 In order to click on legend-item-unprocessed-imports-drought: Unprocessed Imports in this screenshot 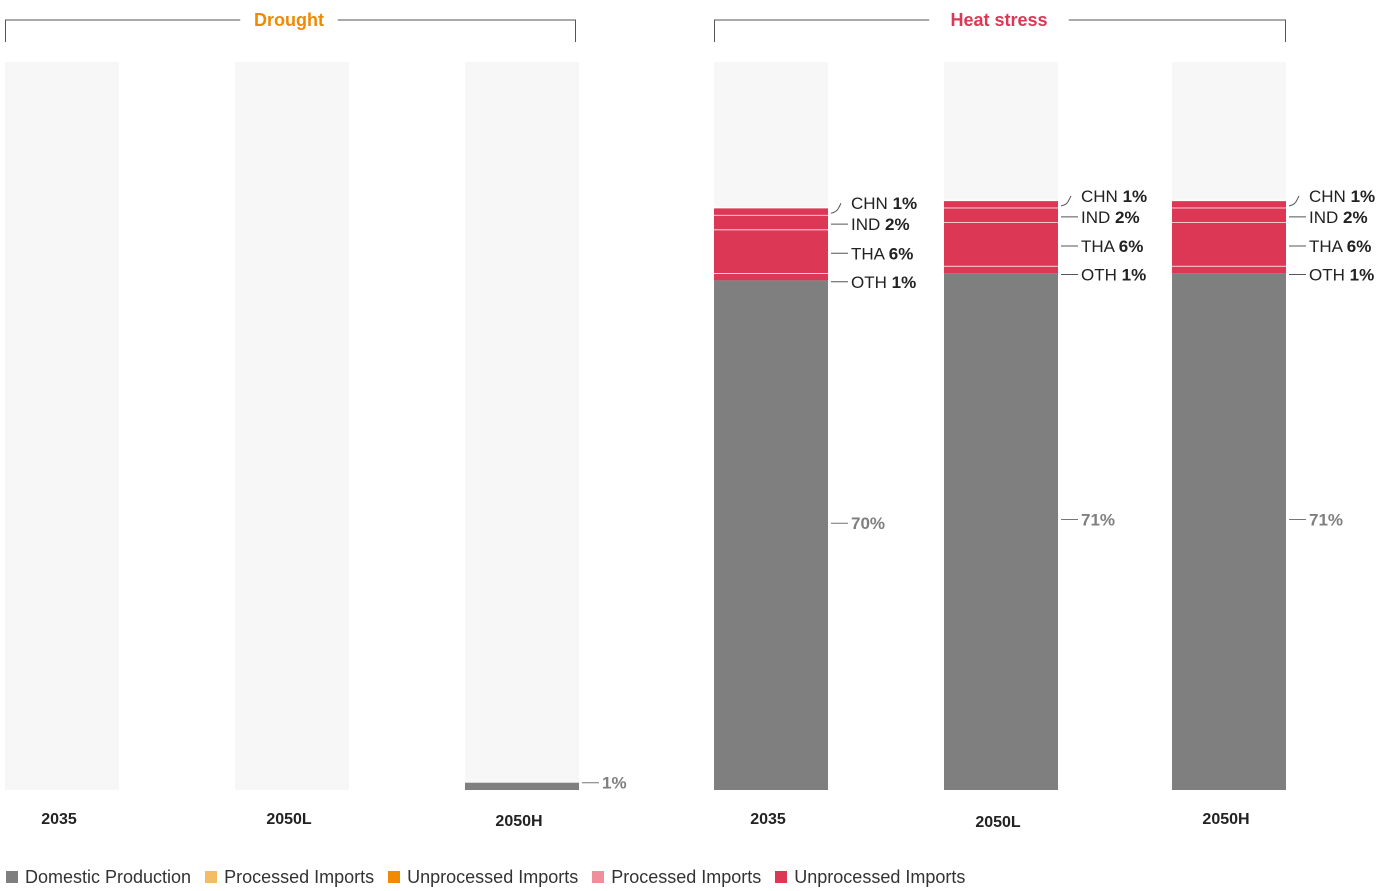, I will do `click(483, 877)`.